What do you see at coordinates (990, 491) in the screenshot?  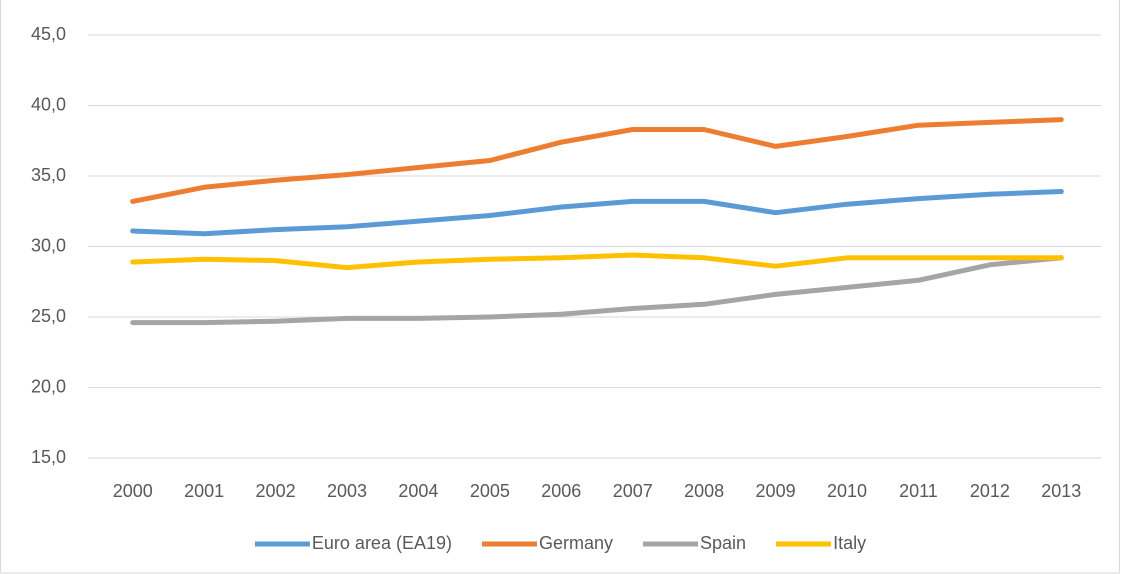 I see `x-tick-label: 2012` at bounding box center [990, 491].